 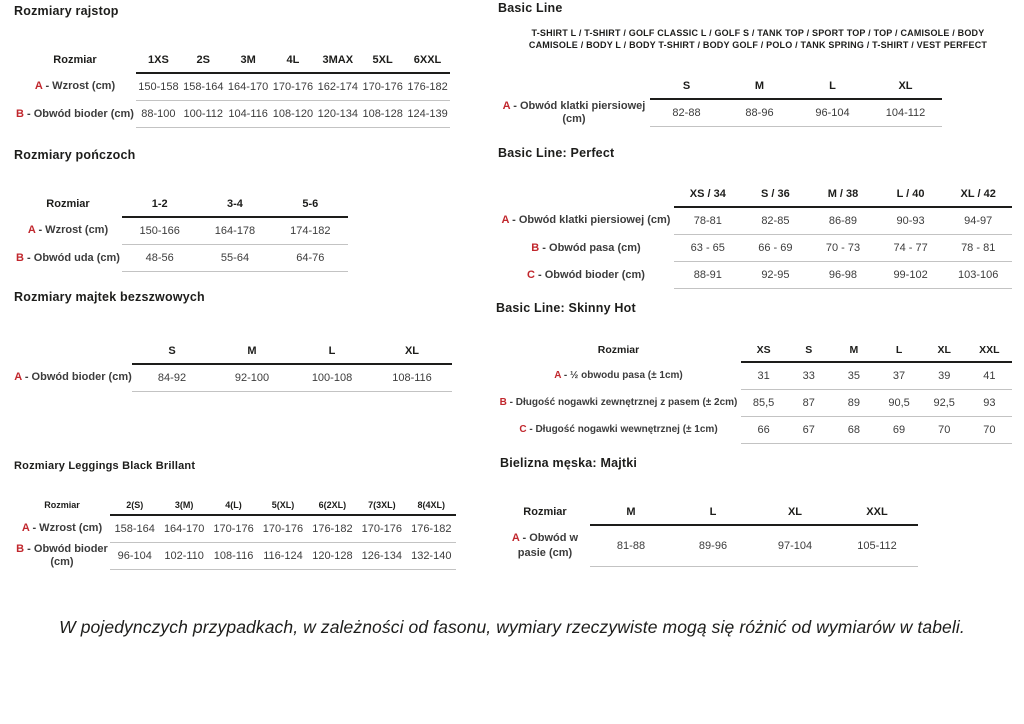 What do you see at coordinates (332, 506) in the screenshot?
I see `column-header: 6(2XL)` at bounding box center [332, 506].